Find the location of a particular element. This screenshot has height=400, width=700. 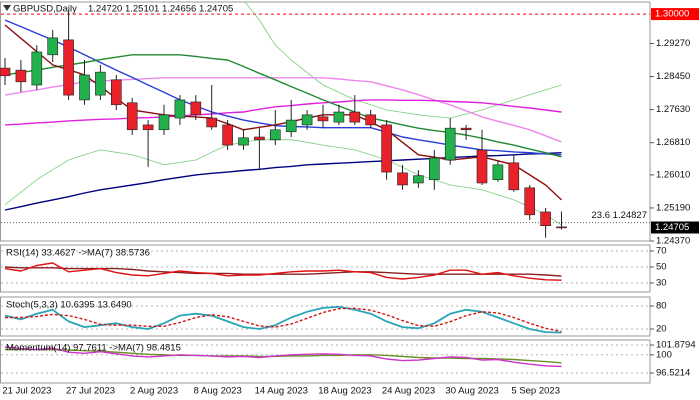

y-tick-label: 30 is located at coordinates (661, 283).